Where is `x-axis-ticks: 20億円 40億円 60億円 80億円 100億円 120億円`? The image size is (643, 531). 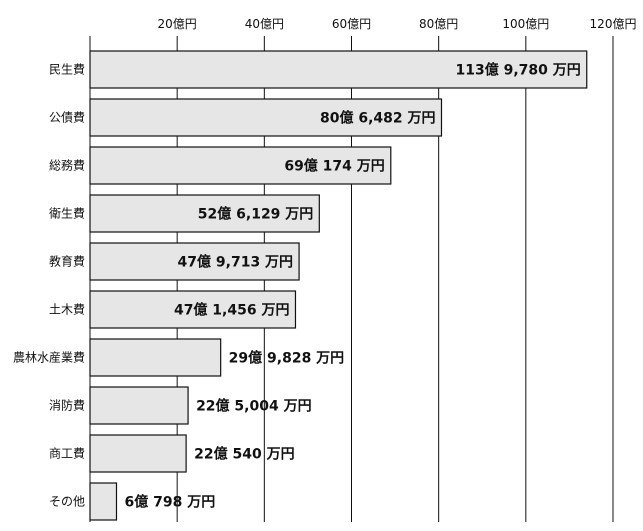
x-axis-ticks: 20億円 40億円 60億円 80億円 100億円 120億円 is located at coordinates (397, 24).